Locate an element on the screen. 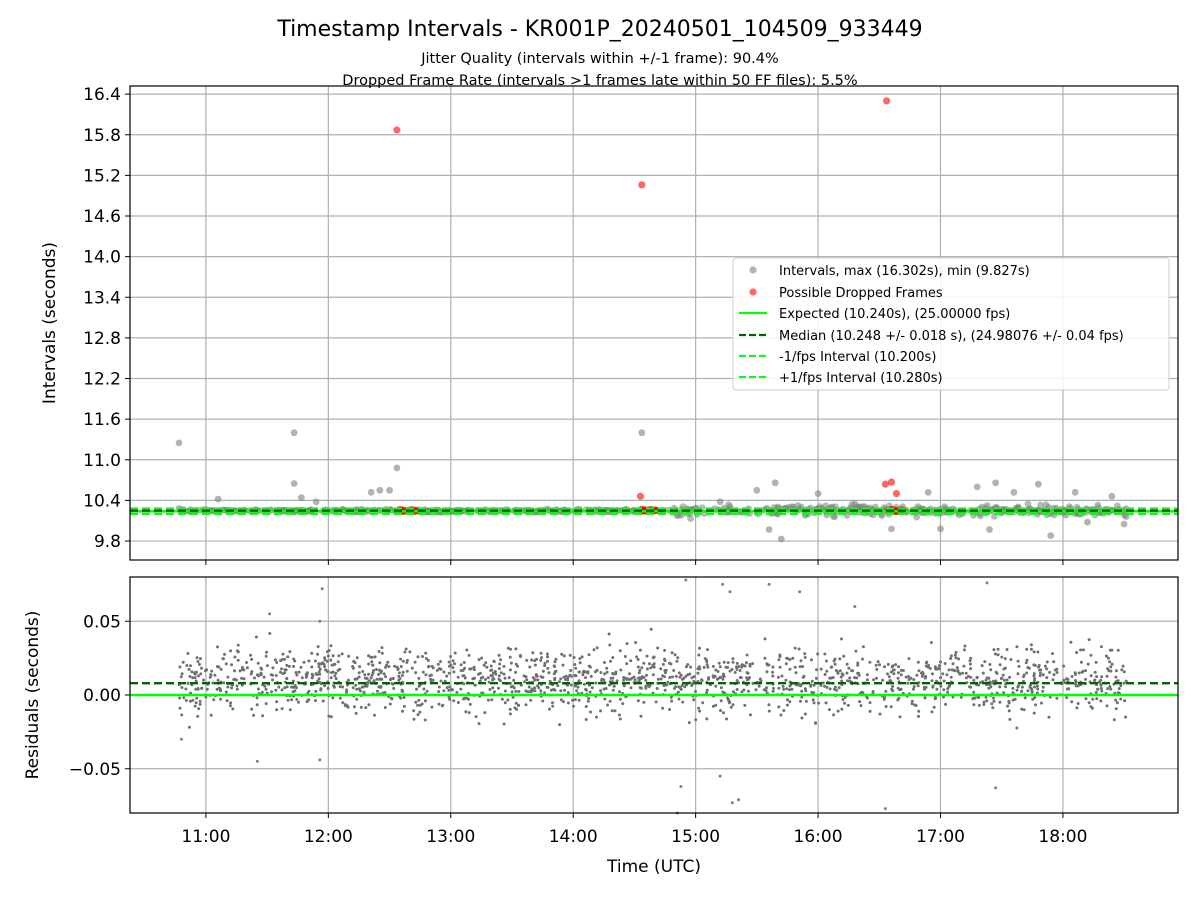 The height and width of the screenshot is (900, 1200). intervals-y-tick-label: 15.2 is located at coordinates (102, 176).